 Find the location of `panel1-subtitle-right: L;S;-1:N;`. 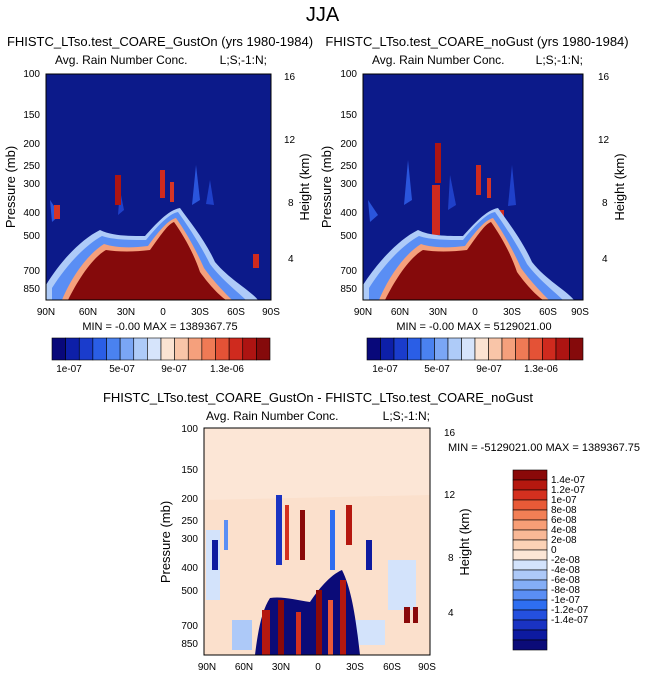

panel1-subtitle-right: L;S;-1:N; is located at coordinates (243, 60).